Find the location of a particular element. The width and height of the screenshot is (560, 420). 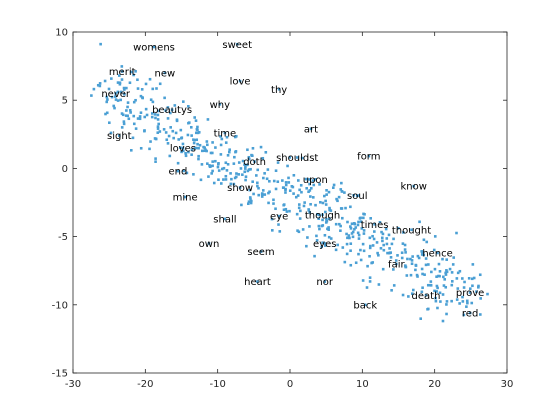

x-tick-label: 30 is located at coordinates (507, 384).